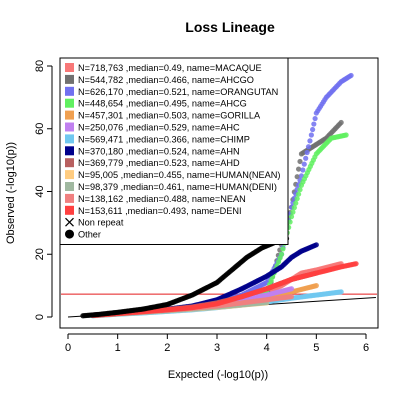  I want to click on x-tick-label: 1, so click(118, 348).